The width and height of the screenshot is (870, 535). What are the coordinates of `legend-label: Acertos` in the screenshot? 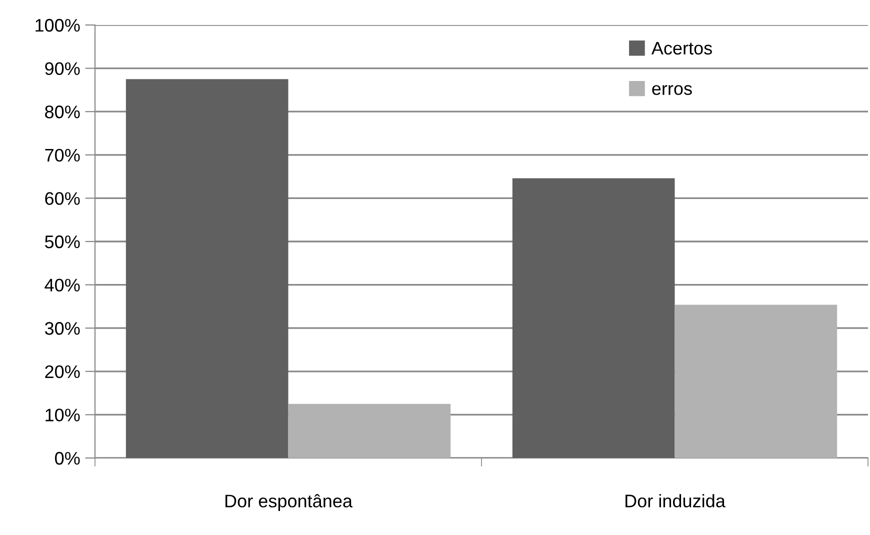 It's located at (681, 48).